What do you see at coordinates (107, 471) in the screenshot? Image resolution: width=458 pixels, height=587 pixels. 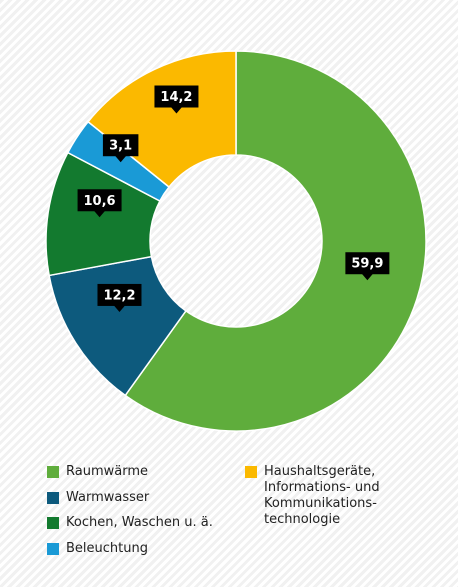 I see `legend-label: Raumwärme` at bounding box center [107, 471].